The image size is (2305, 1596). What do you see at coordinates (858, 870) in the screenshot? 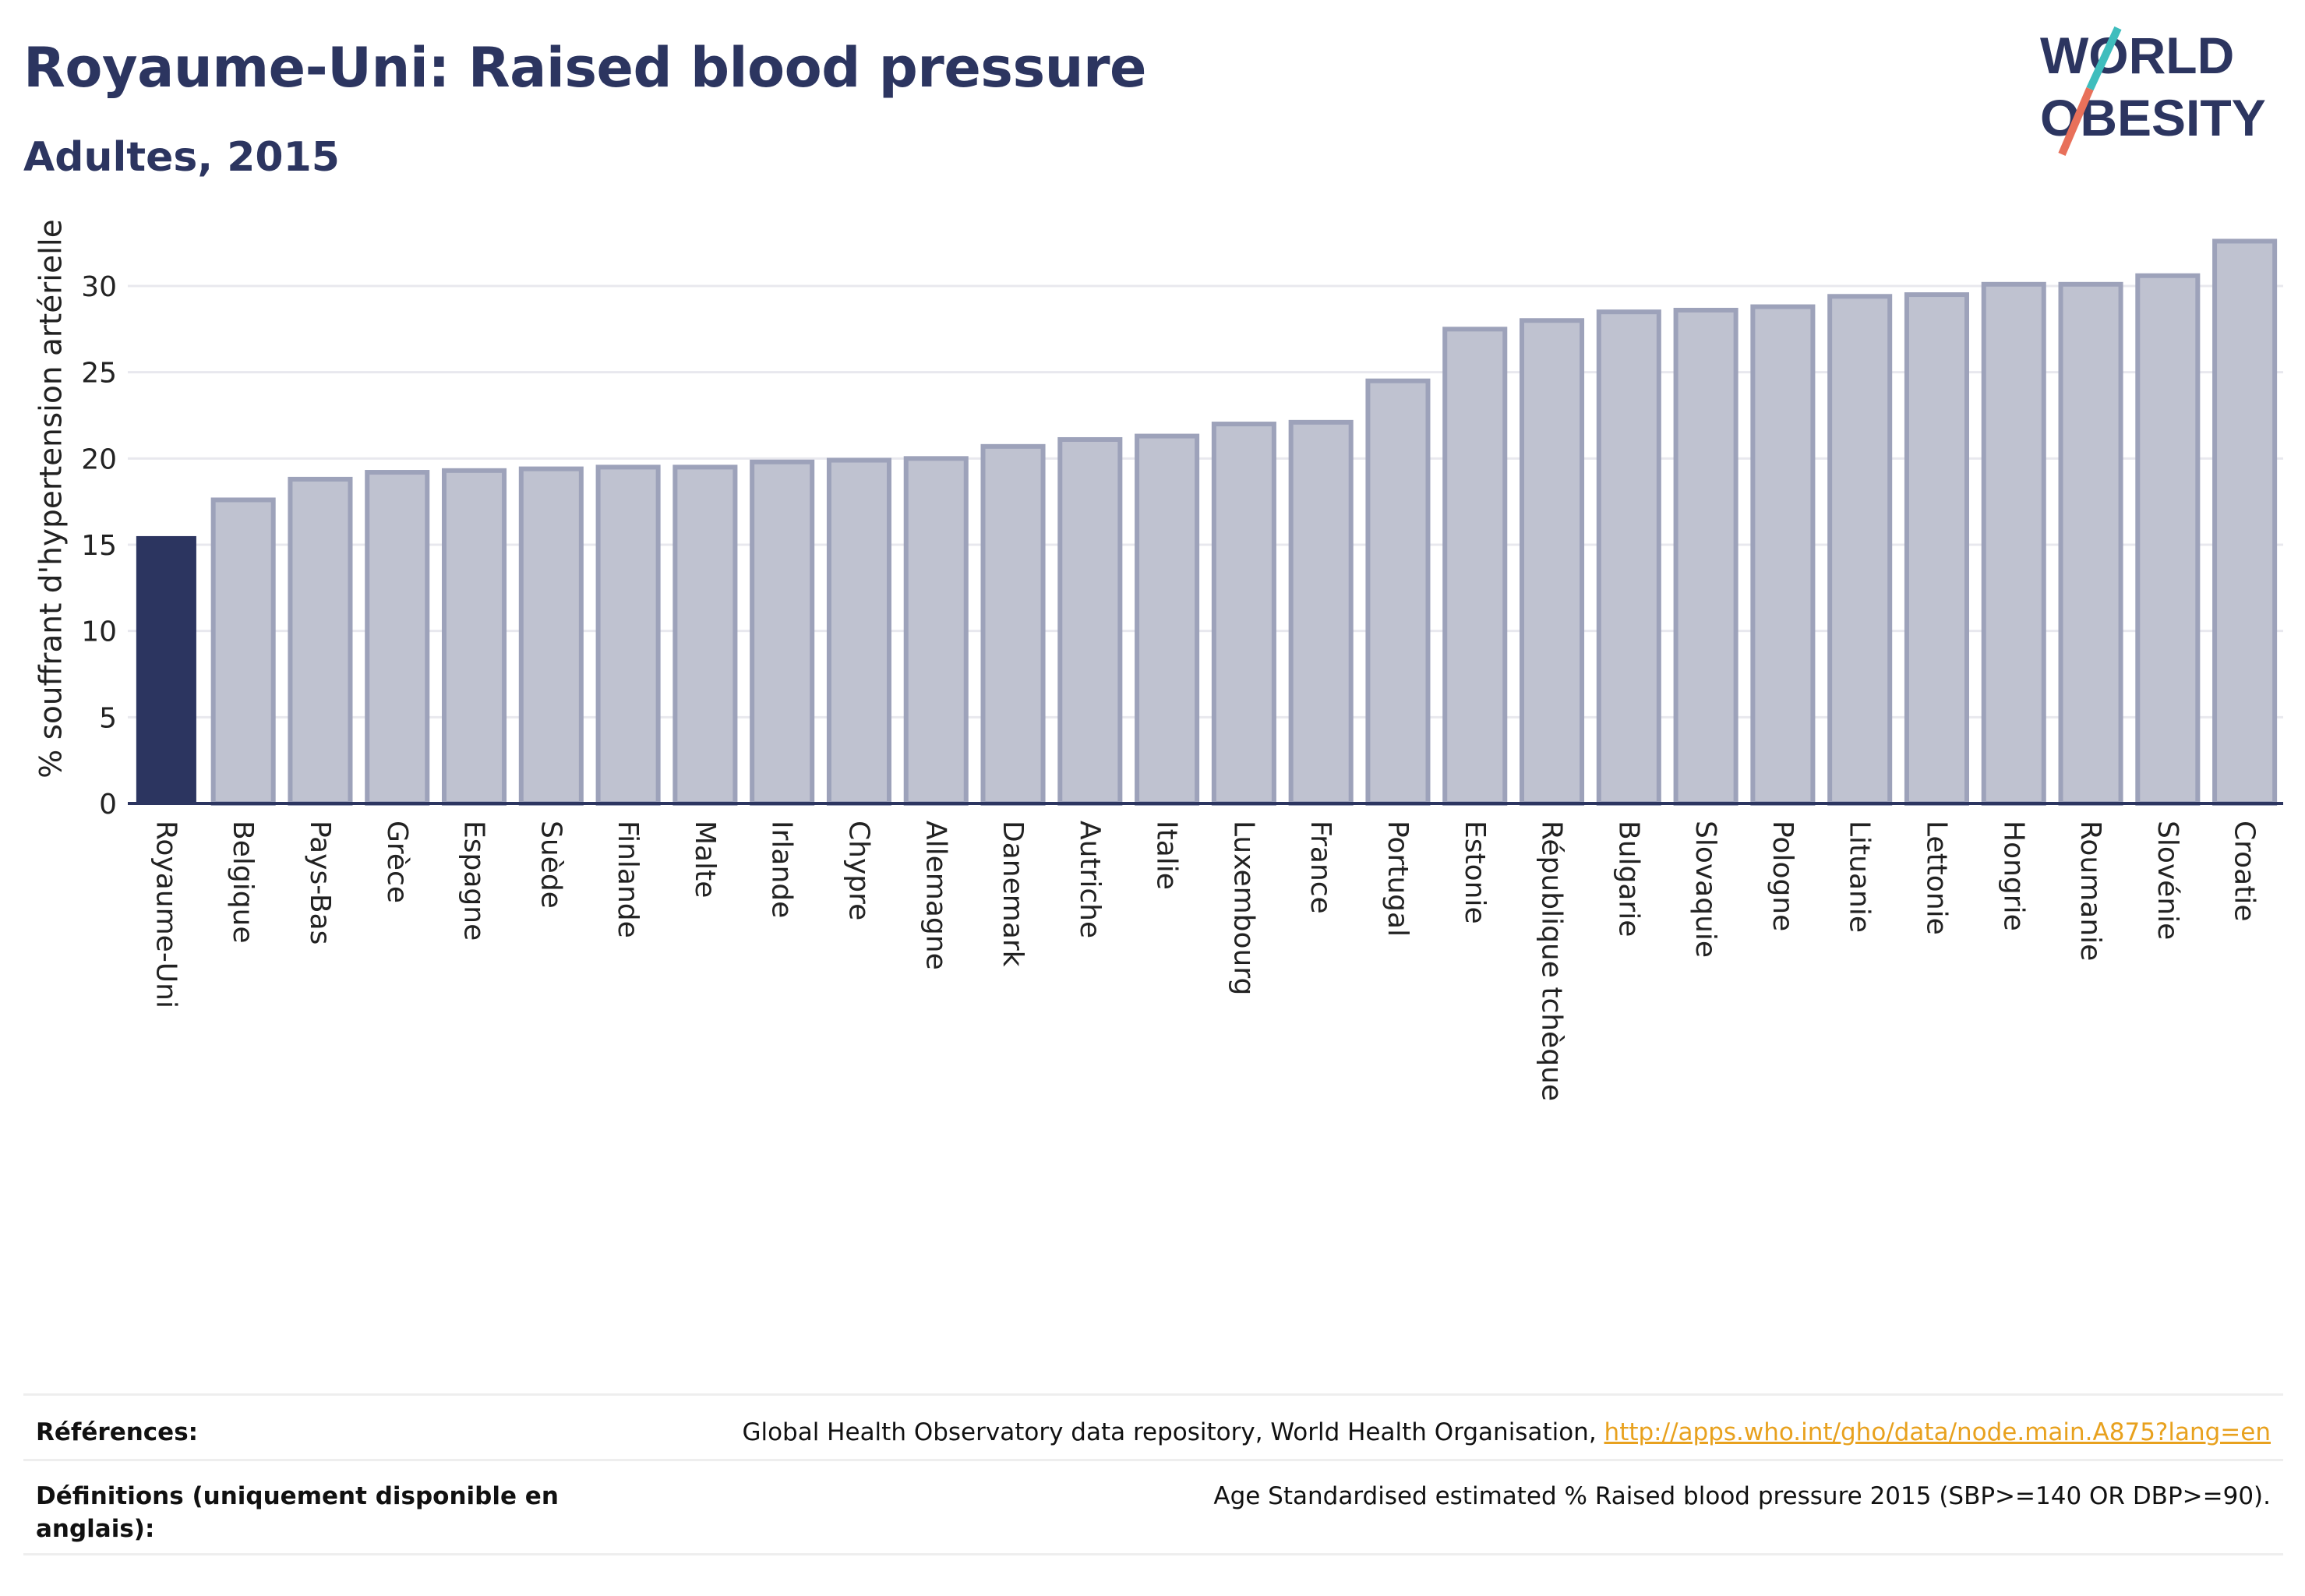
I see `x-tick-label: Chypre` at bounding box center [858, 870].